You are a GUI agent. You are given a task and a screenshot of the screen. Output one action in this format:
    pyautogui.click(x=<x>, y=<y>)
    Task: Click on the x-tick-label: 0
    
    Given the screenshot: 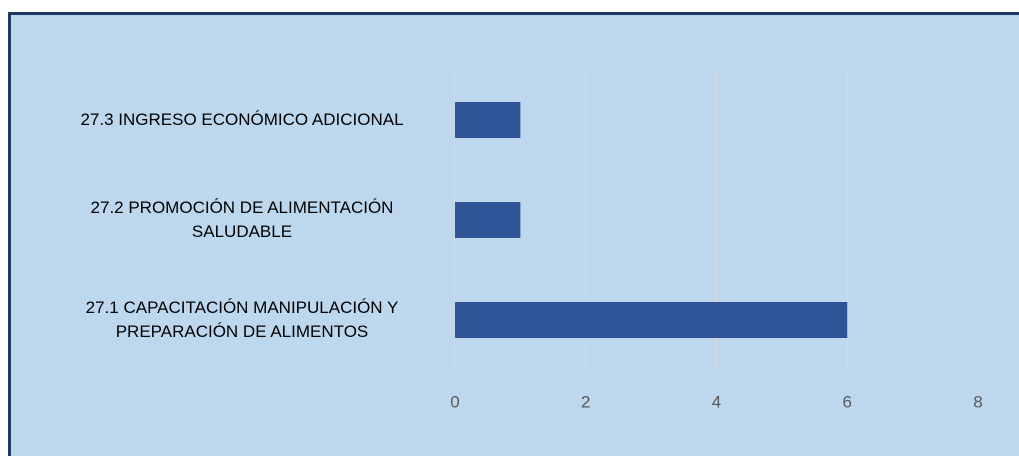 What is the action you would take?
    pyautogui.click(x=454, y=401)
    